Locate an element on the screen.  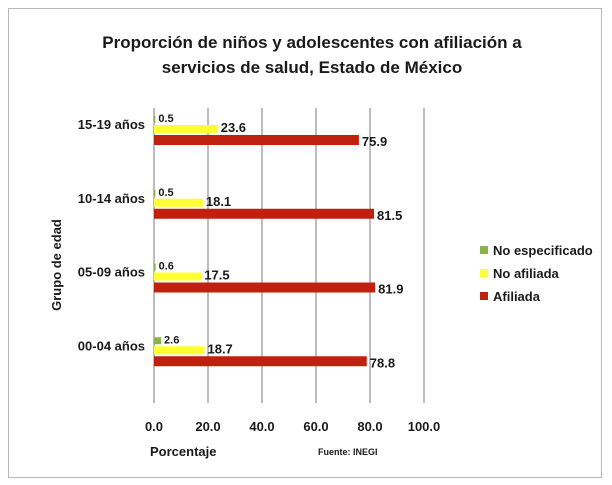
legend-label: No especificado is located at coordinates (543, 250).